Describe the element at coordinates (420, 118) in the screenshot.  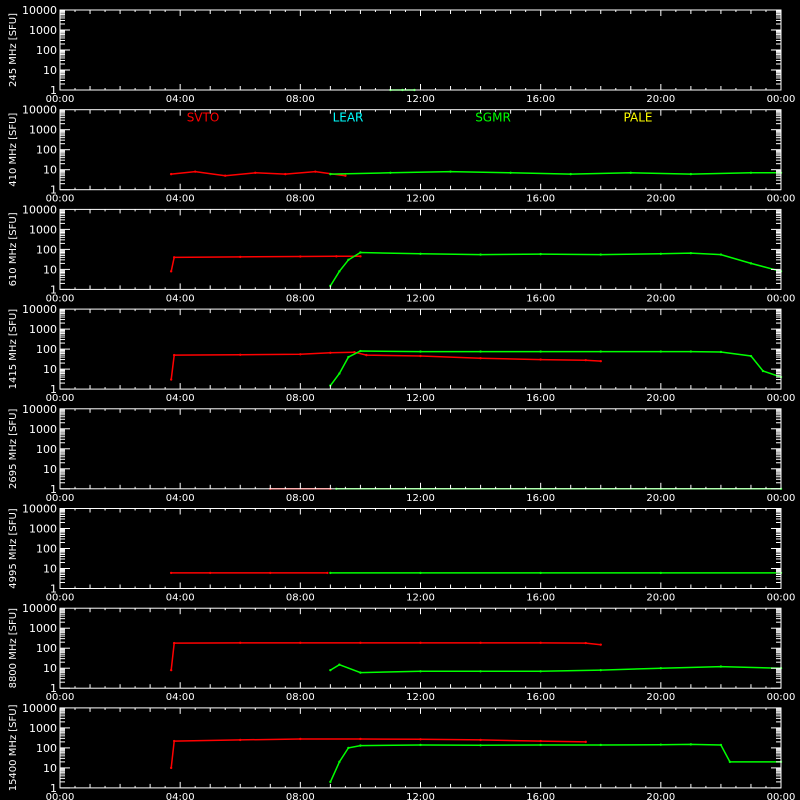
I see `legend: SVTO LEAR SGMR PALE` at that location.